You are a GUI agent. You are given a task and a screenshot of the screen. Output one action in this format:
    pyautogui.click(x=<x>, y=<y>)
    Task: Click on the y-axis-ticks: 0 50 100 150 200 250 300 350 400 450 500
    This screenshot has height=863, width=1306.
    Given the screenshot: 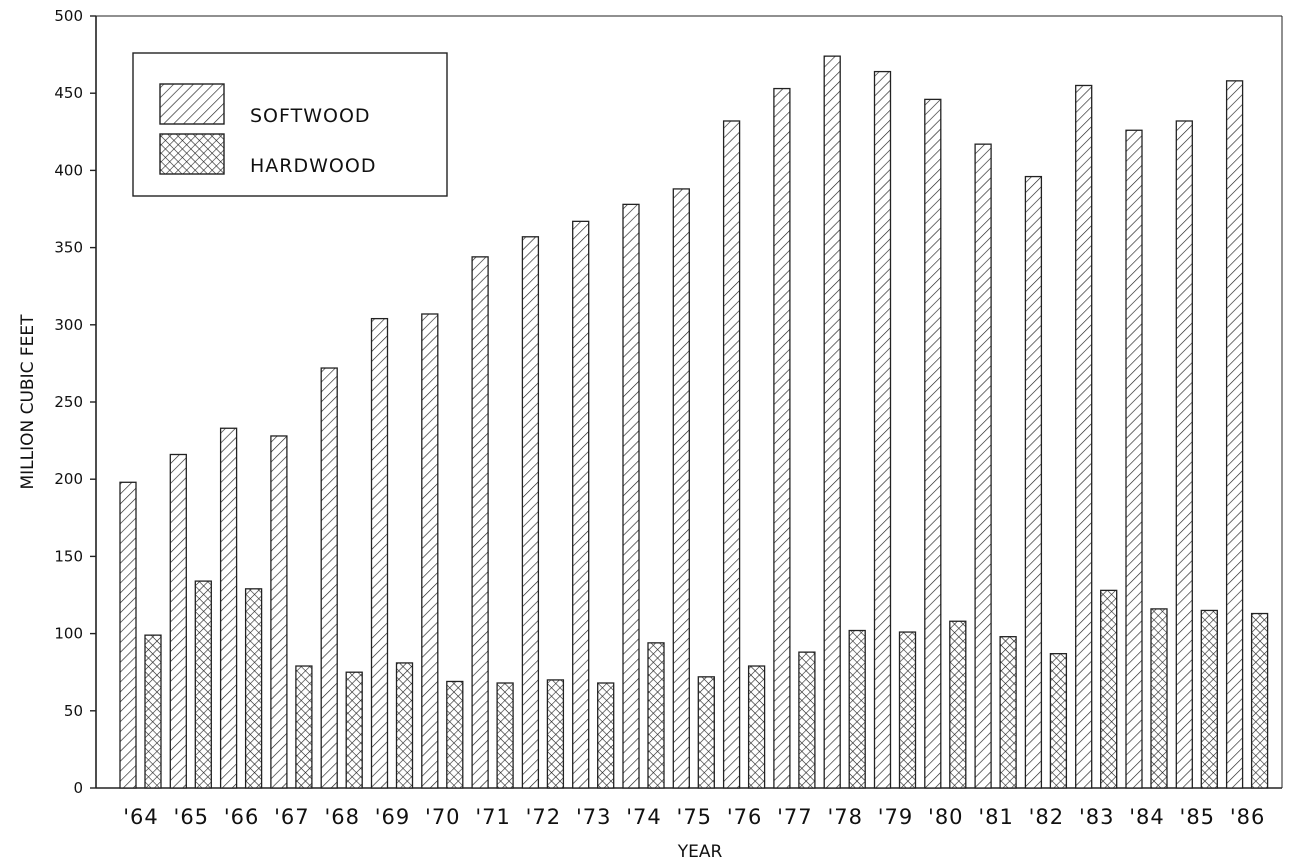 What is the action you would take?
    pyautogui.click(x=75, y=402)
    